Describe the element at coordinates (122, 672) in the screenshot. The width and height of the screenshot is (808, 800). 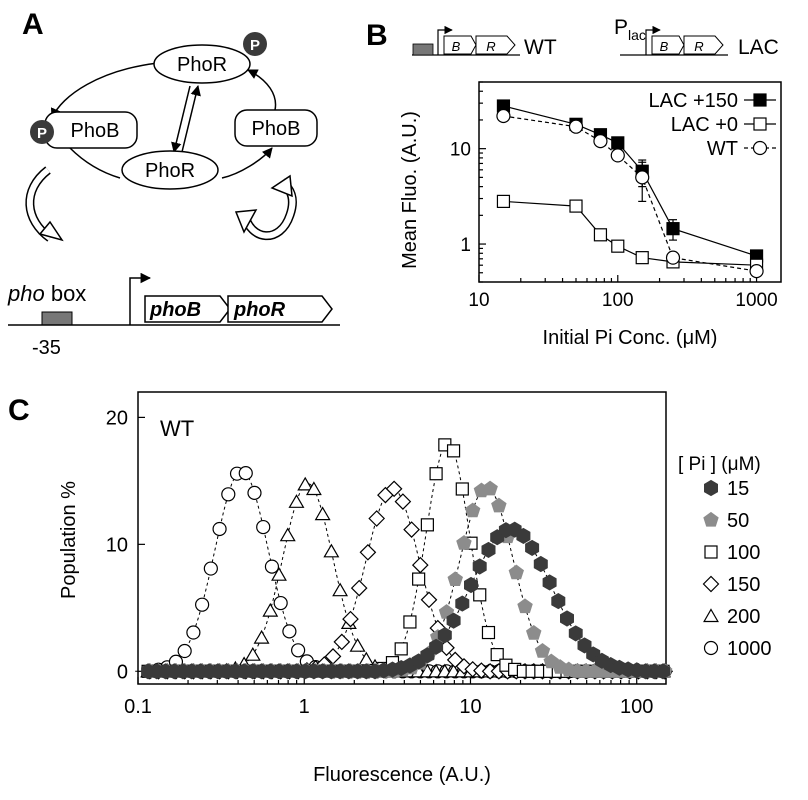
I see `y-tick-label: 0` at that location.